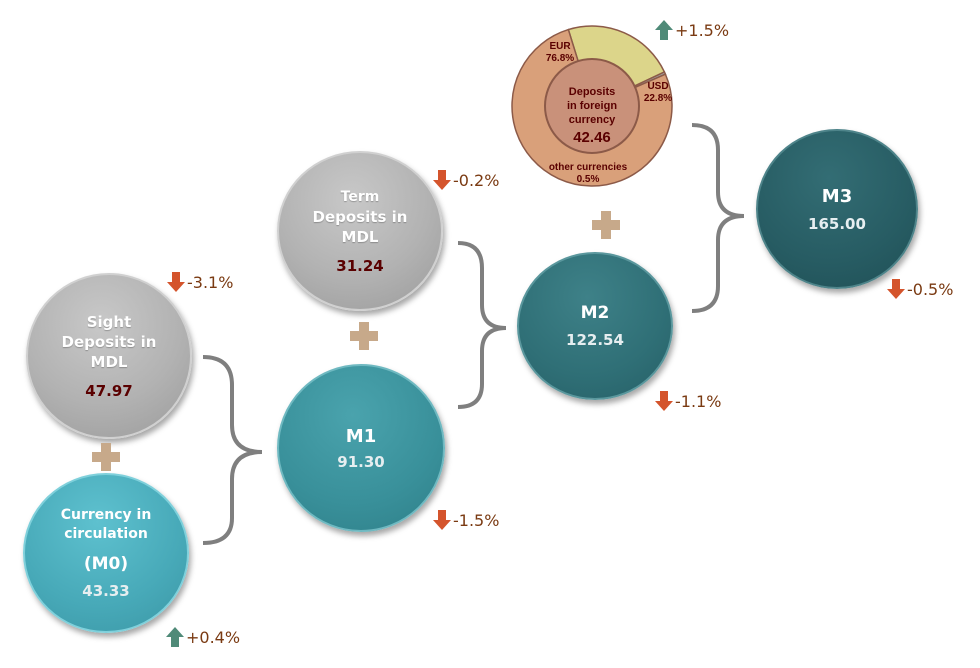  What do you see at coordinates (109, 322) in the screenshot?
I see `sight-deposits-label-1: Sight` at bounding box center [109, 322].